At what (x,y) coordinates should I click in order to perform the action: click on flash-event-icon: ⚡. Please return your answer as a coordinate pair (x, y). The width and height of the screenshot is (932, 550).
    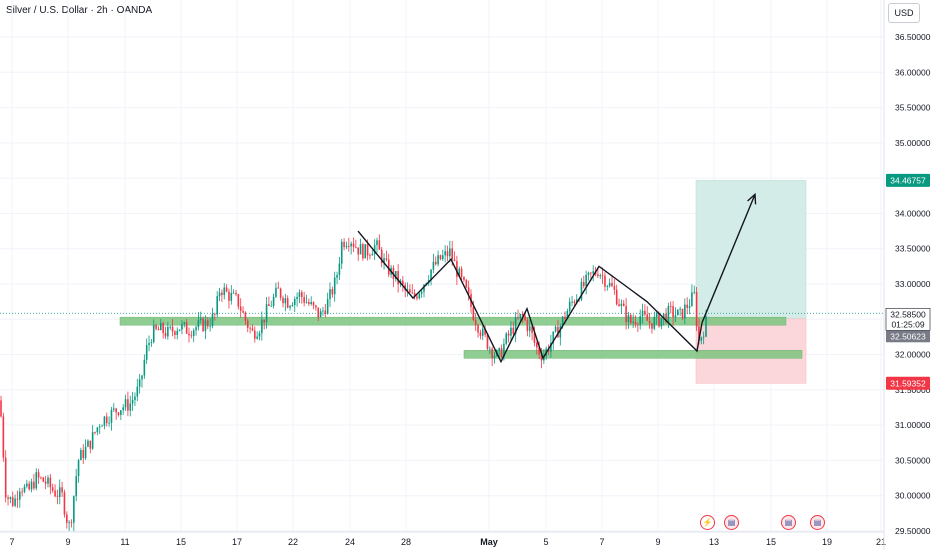
    Looking at the image, I should click on (707, 522).